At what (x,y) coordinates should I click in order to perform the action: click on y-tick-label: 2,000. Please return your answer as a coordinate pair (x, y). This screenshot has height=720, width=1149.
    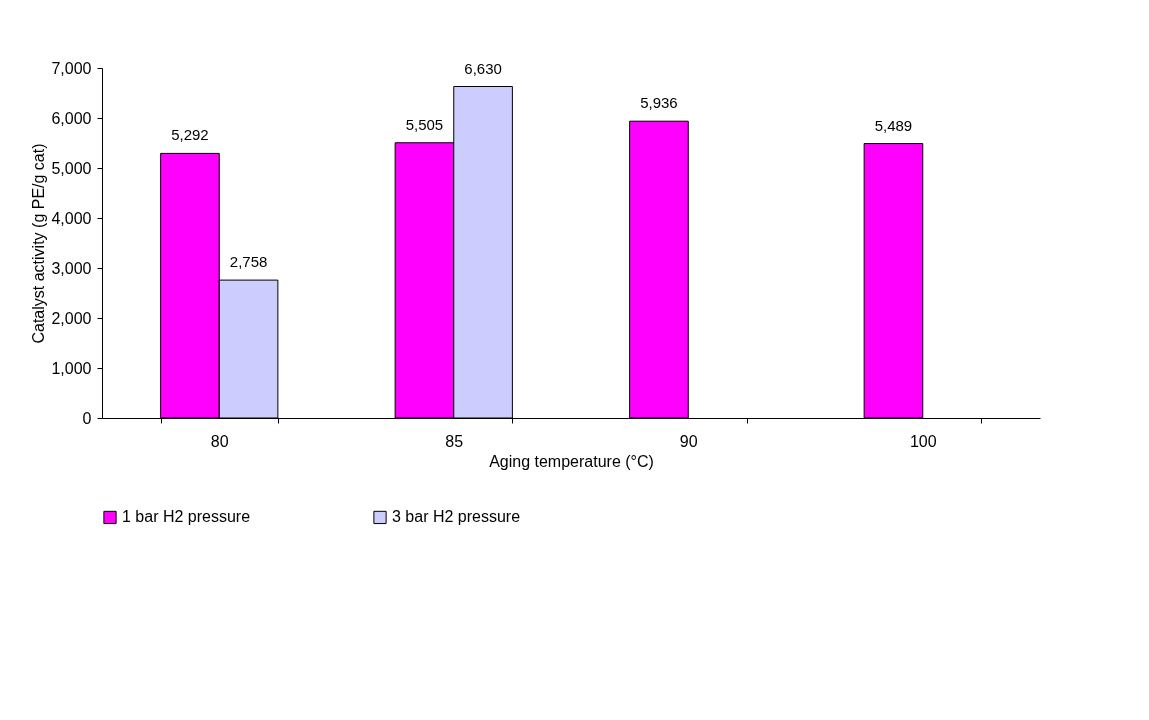
    Looking at the image, I should click on (71, 318).